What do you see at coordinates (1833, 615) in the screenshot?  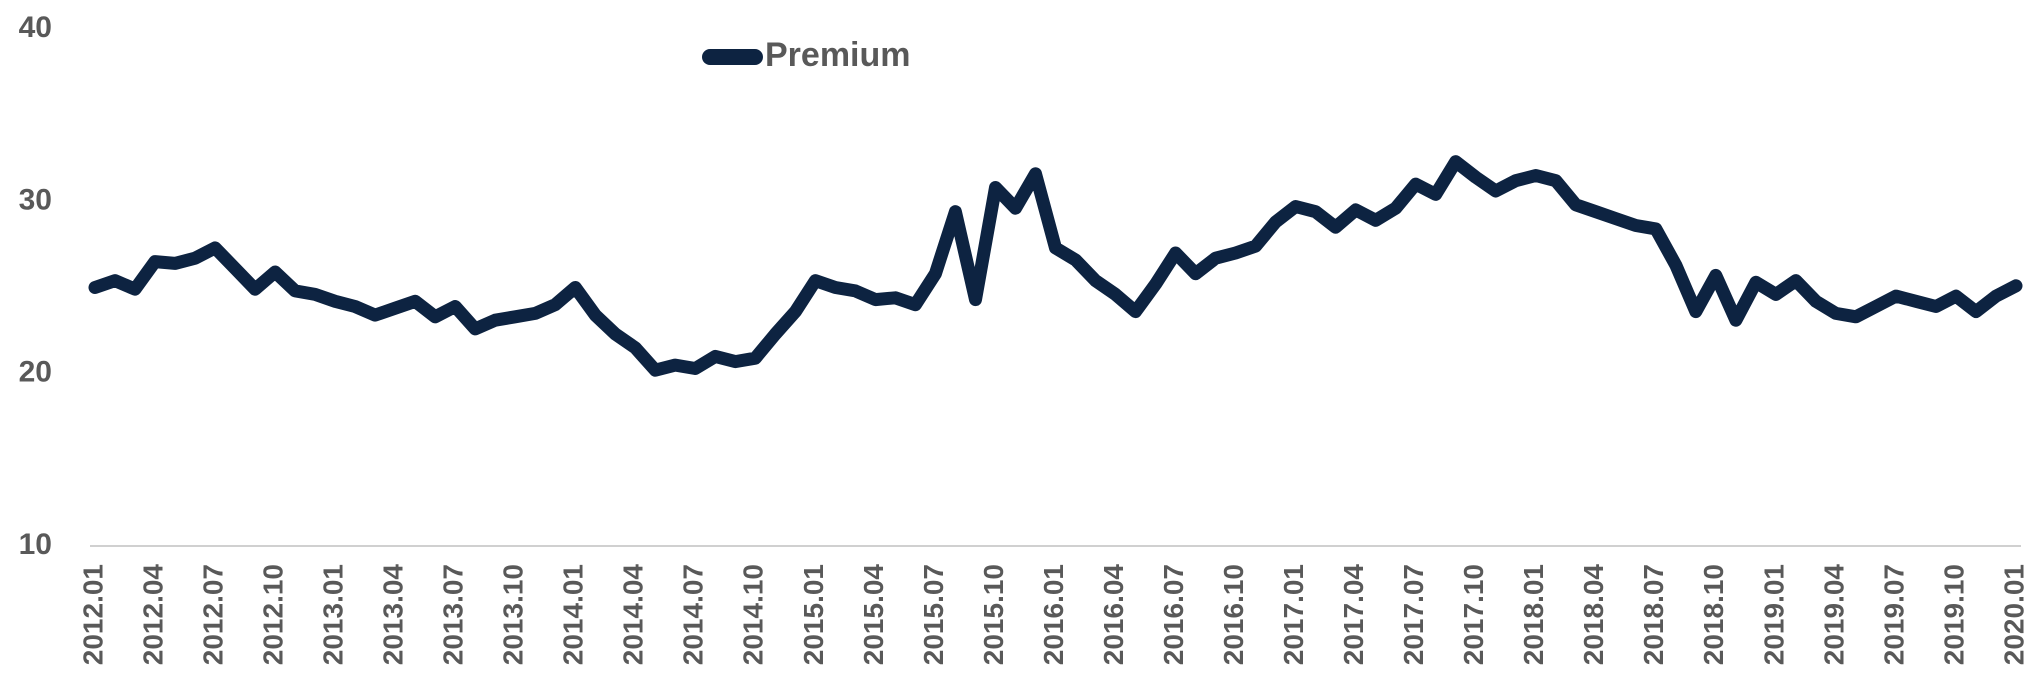 I see `x-tick-label: 2019.04` at bounding box center [1833, 615].